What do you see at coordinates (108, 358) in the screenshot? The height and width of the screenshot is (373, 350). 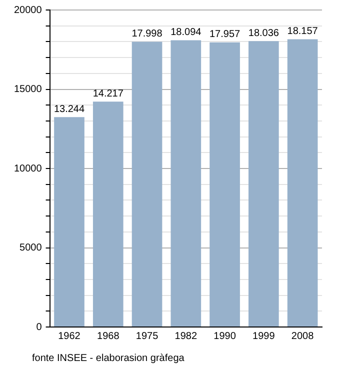 I see `source-note: fonte INSEE - elaborasion gràfega` at bounding box center [108, 358].